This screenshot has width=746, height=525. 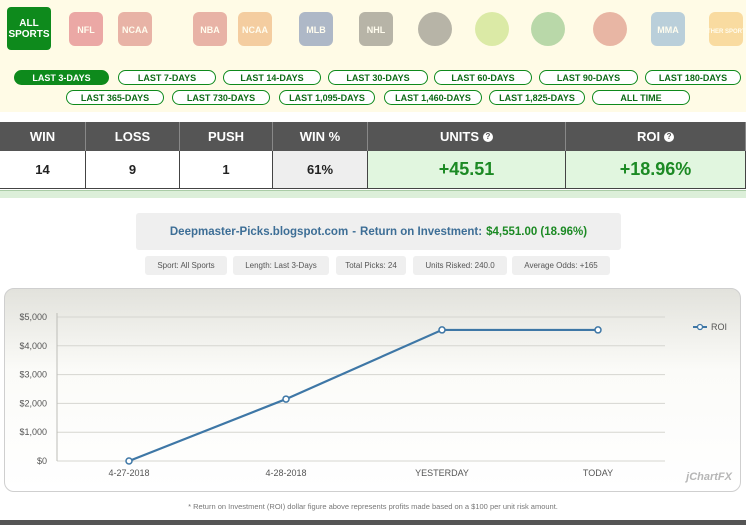 I want to click on value-win-percent: 61%, so click(x=320, y=170).